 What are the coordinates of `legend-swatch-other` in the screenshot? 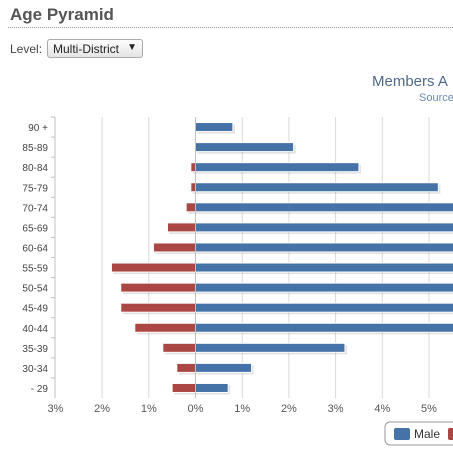 It's located at (450, 434).